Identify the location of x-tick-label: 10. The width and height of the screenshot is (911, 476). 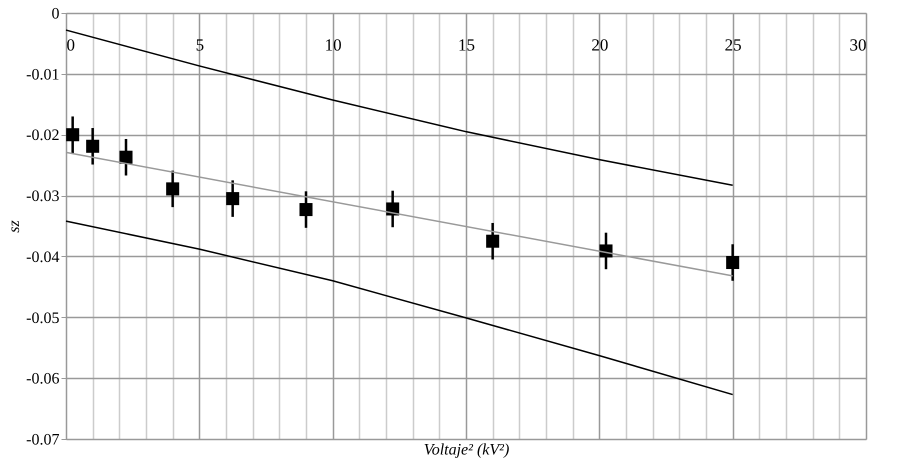
(333, 45).